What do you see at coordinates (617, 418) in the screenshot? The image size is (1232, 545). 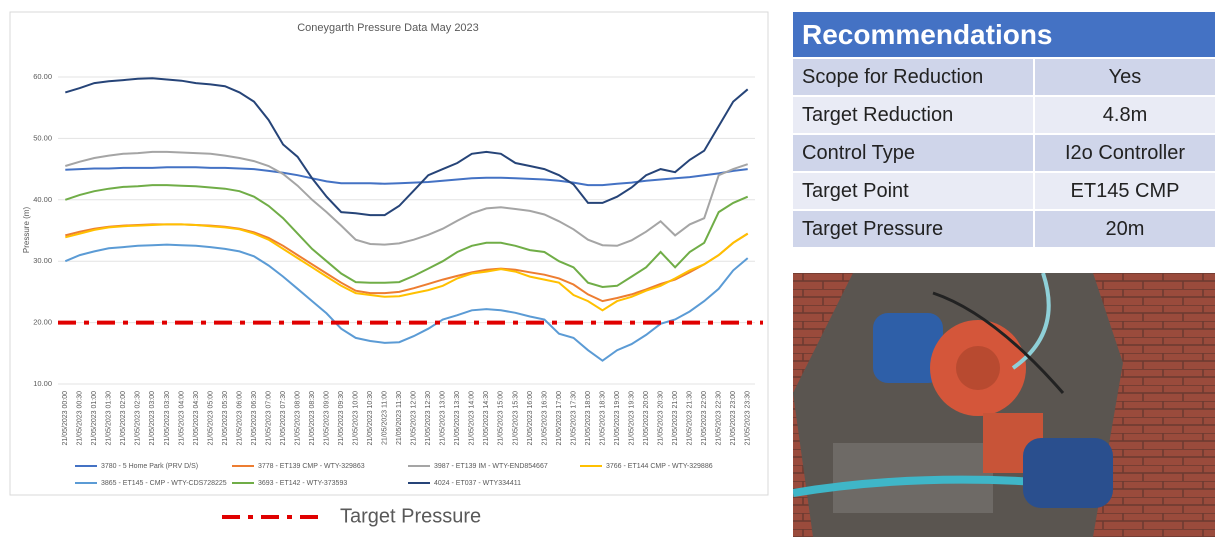 I see `x-tick-label: 21/05/2023 19:00` at bounding box center [617, 418].